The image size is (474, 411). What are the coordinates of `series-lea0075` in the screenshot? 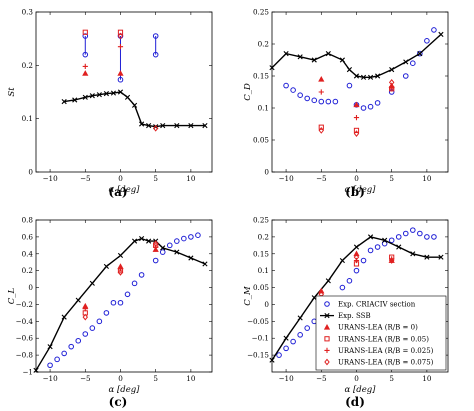 It's located at (356, 108).